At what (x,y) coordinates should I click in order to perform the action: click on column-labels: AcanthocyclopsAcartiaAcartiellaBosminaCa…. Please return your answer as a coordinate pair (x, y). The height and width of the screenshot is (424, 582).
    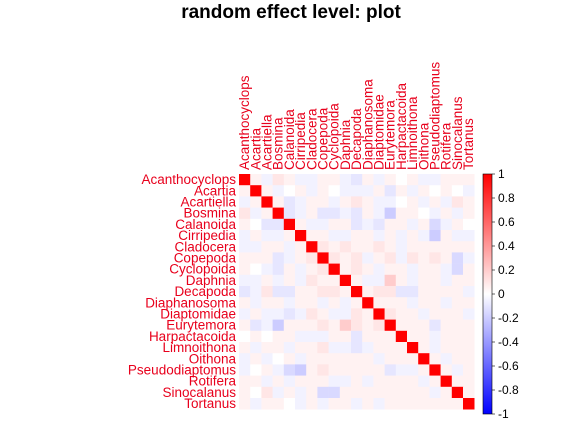
    Looking at the image, I should click on (356, 116).